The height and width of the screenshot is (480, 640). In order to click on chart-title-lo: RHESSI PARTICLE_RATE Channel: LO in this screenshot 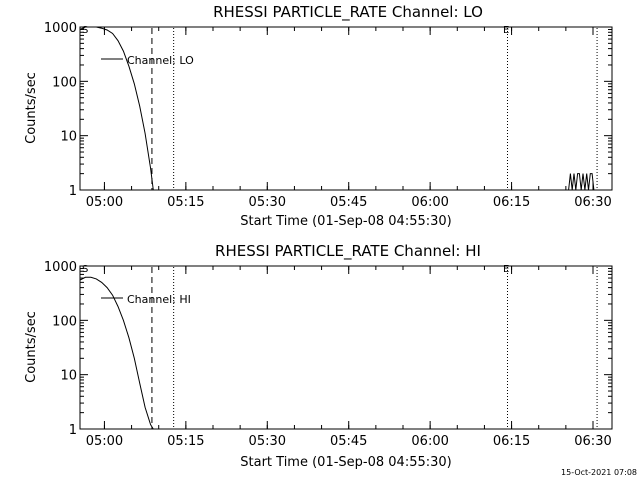, I will do `click(348, 12)`.